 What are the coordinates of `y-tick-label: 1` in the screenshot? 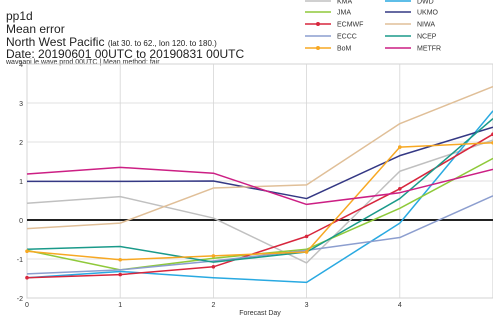 It's located at (21, 182).